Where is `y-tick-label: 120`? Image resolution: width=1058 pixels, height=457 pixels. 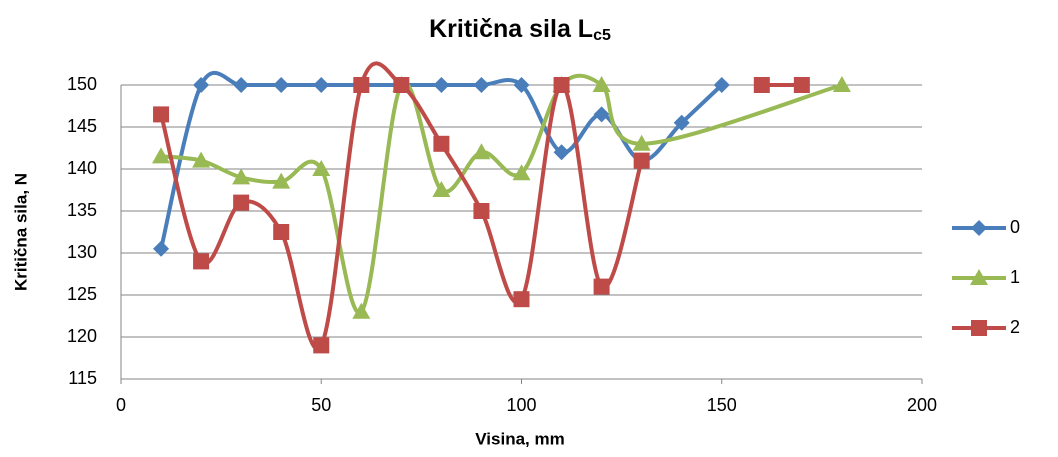
y-tick-label: 120 is located at coordinates (82, 336).